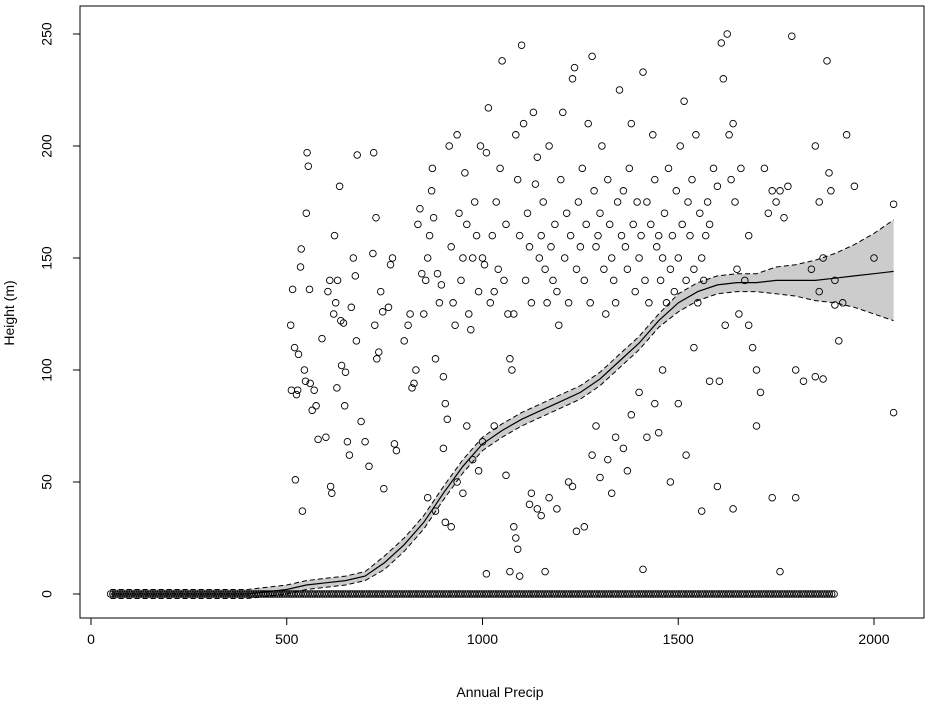 The height and width of the screenshot is (708, 930). What do you see at coordinates (91, 639) in the screenshot?
I see `x-tick-label: 0` at bounding box center [91, 639].